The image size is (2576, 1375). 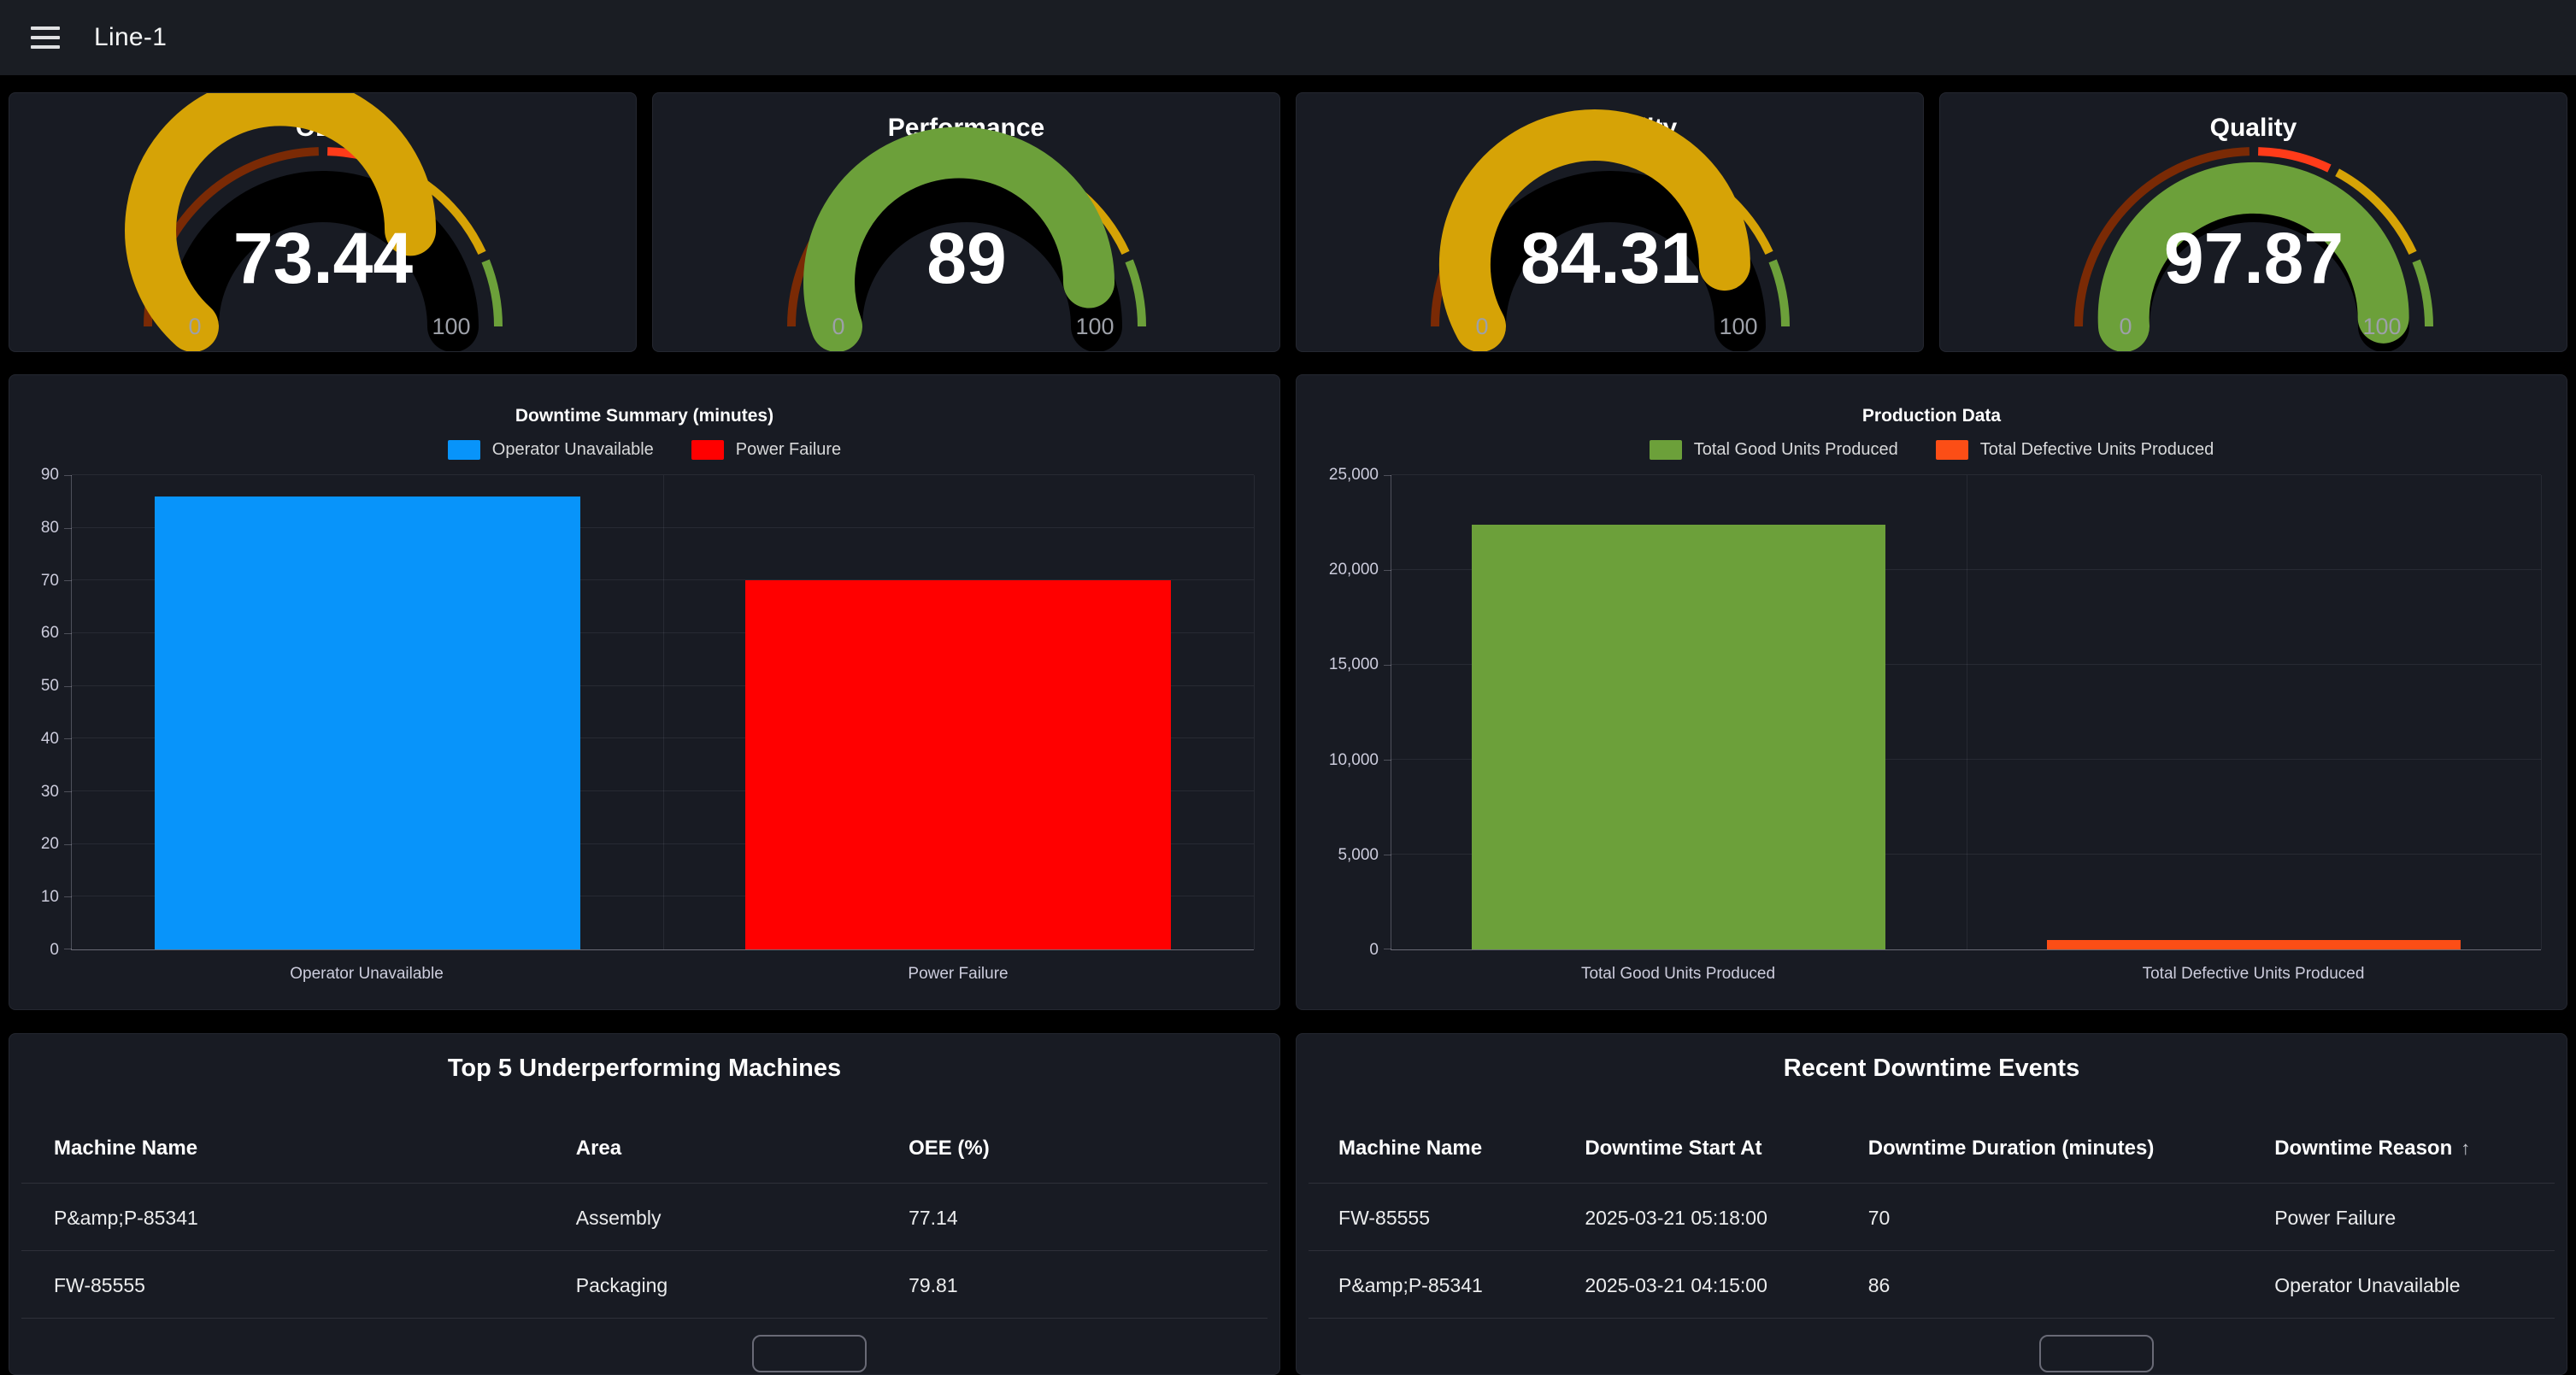 I want to click on legend-swatch-blue, so click(x=463, y=450).